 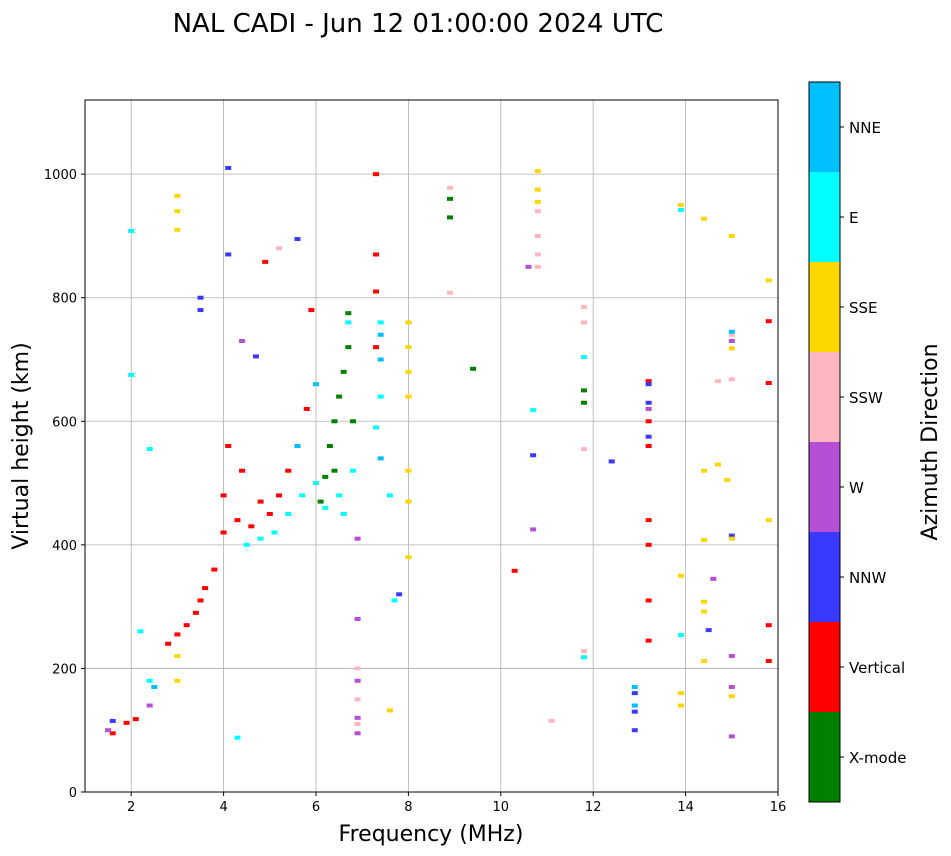 What do you see at coordinates (930, 441) in the screenshot?
I see `colorbar-title: Azimuth Direction` at bounding box center [930, 441].